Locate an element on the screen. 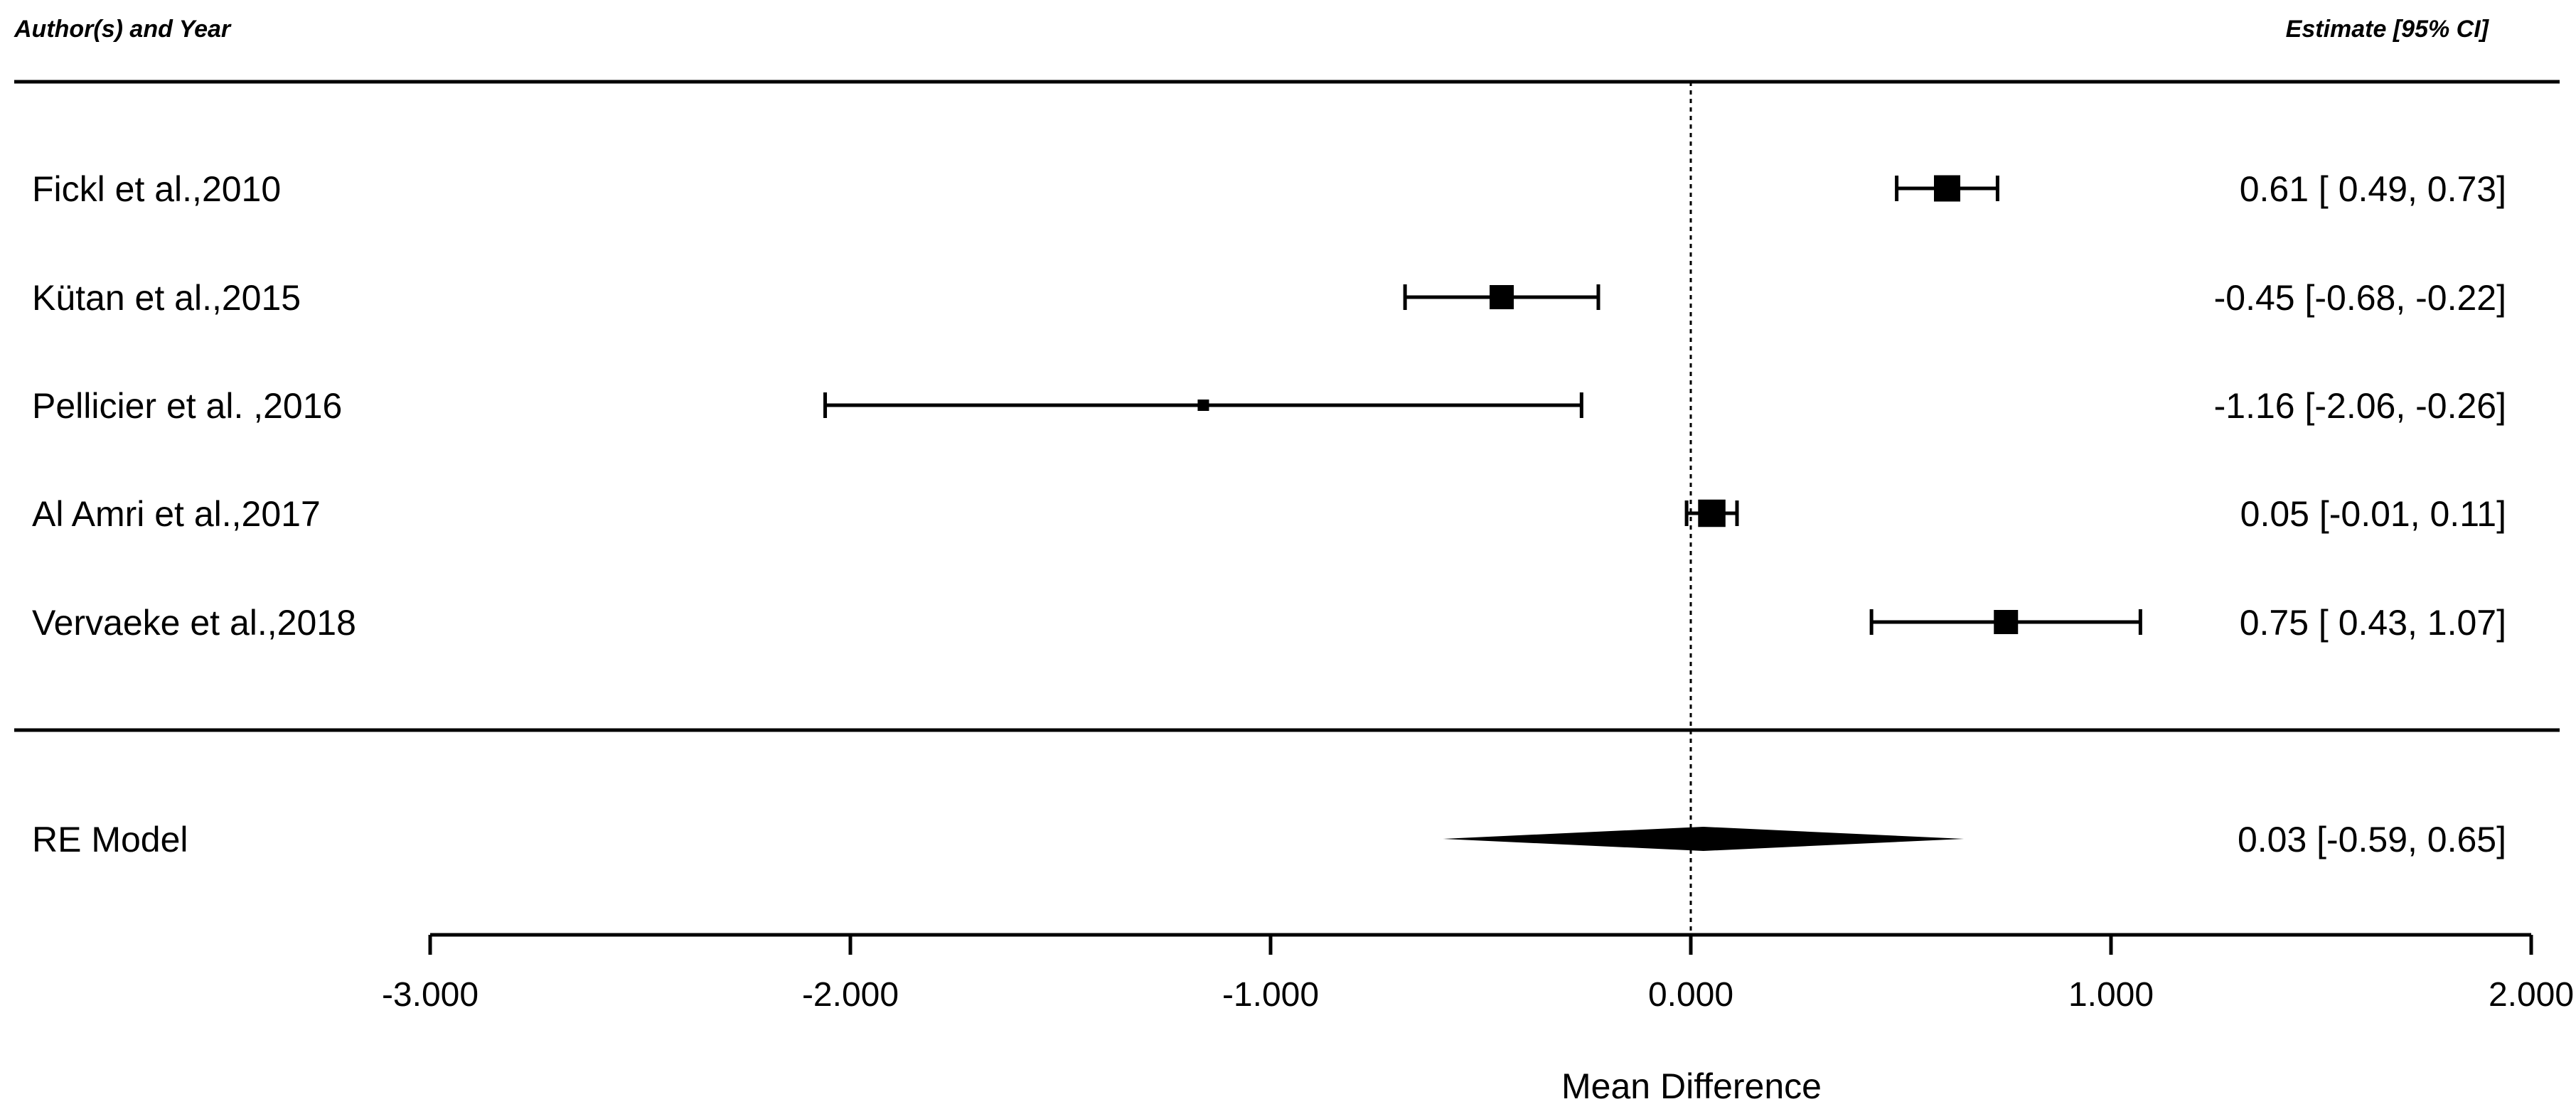 Image resolution: width=2576 pixels, height=1109 pixels. summary-label: RE Model is located at coordinates (110, 839).